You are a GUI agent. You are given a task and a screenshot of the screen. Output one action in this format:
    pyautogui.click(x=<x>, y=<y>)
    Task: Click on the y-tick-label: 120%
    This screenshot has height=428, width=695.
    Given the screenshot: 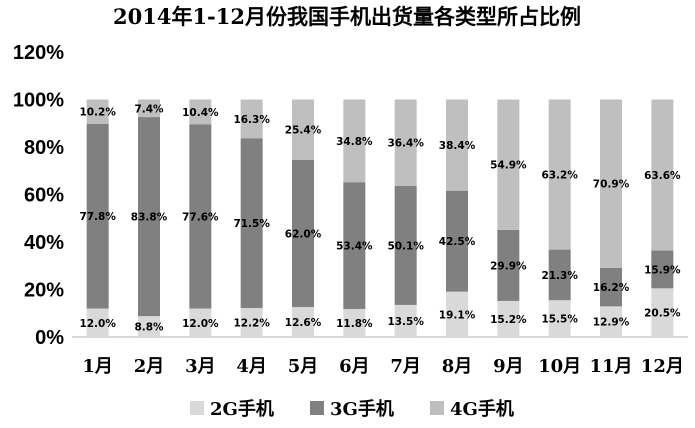 What is the action you would take?
    pyautogui.click(x=38, y=53)
    